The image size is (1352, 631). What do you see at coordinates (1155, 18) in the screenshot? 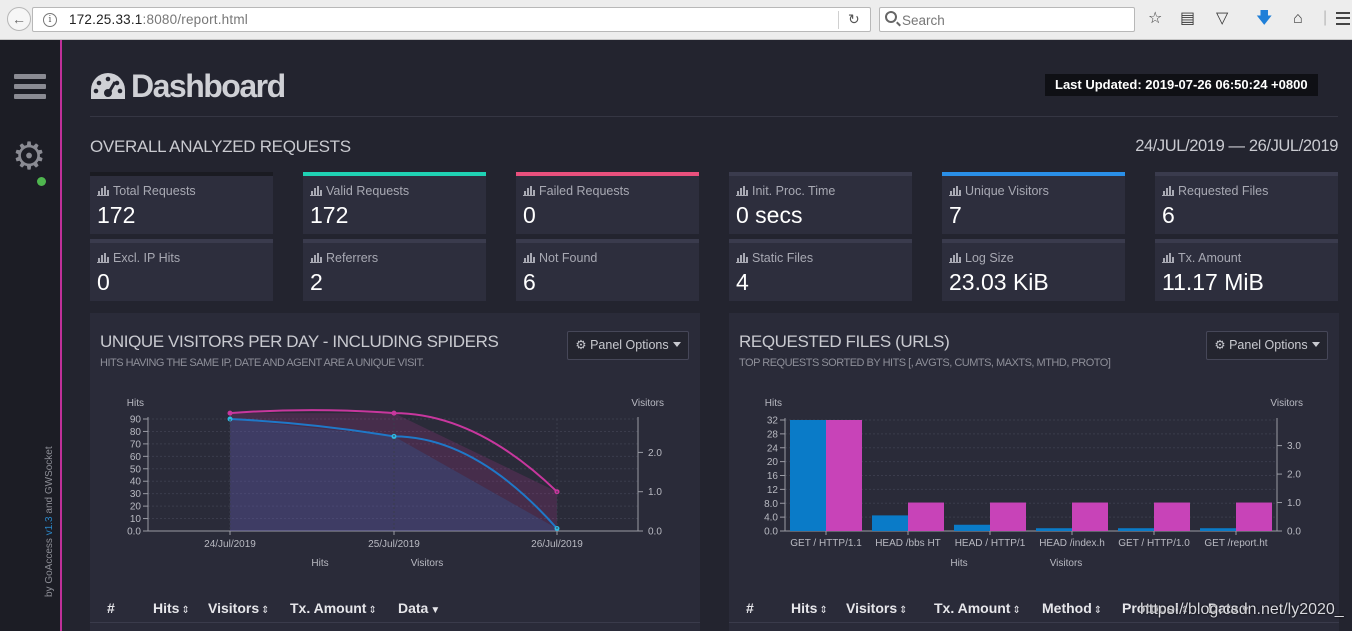
I see `bookmark-star-icon: ☆` at bounding box center [1155, 18].